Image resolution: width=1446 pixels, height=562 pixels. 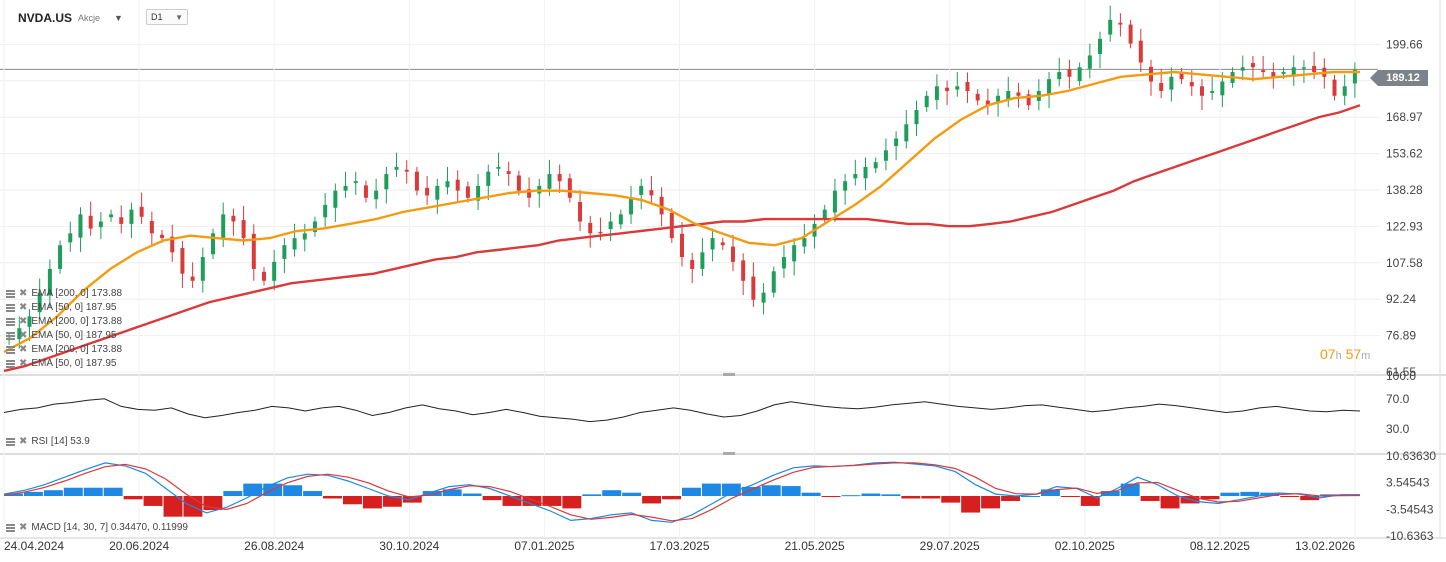 I want to click on rsi-tick-label: 70.0, so click(x=1398, y=399).